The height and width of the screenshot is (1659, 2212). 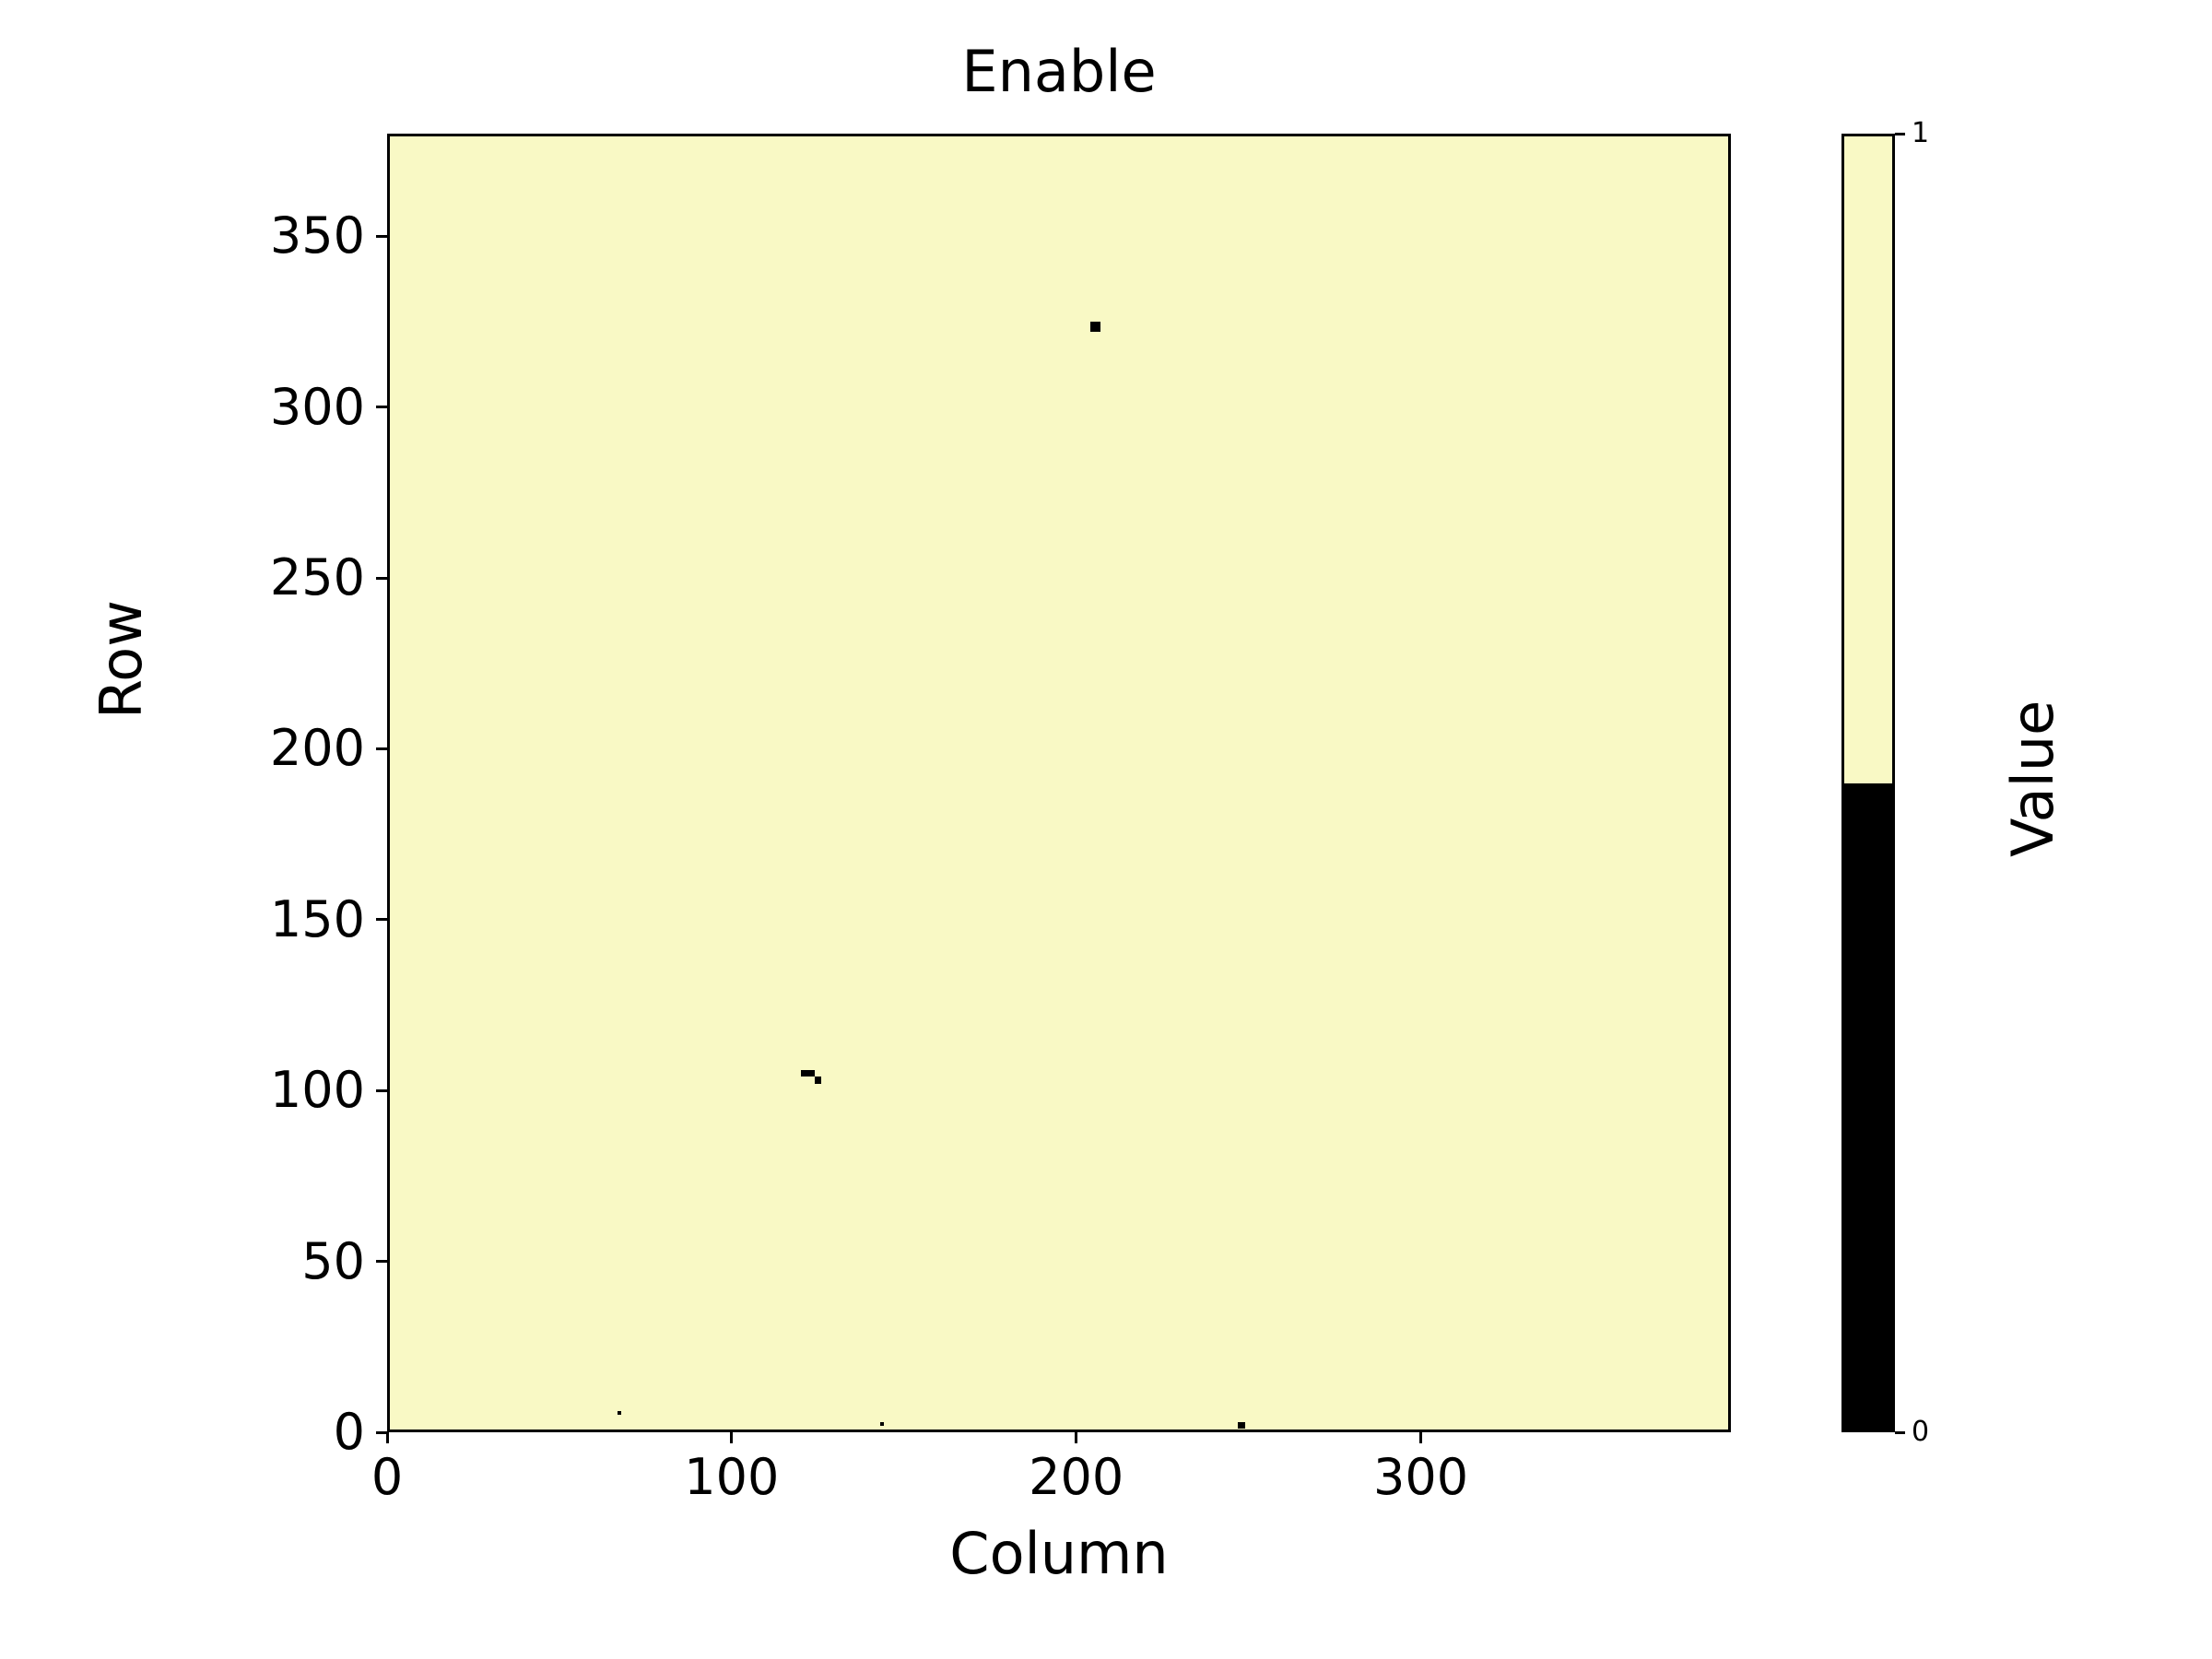 I want to click on colorbar-tick-label: 1, so click(x=1921, y=133).